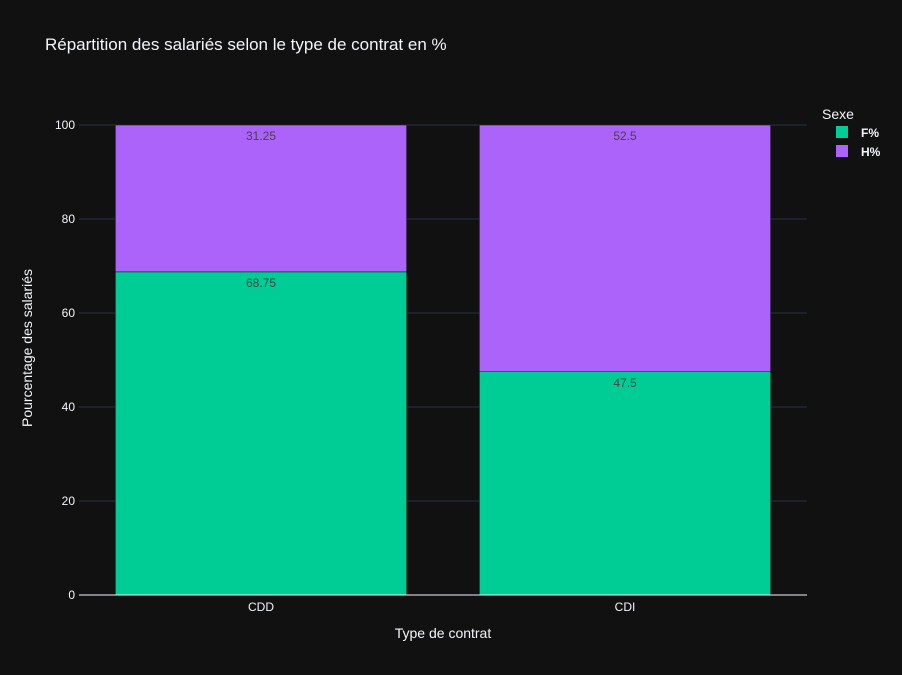 The height and width of the screenshot is (675, 902). What do you see at coordinates (857, 133) in the screenshot?
I see `legend-item-f: F%` at bounding box center [857, 133].